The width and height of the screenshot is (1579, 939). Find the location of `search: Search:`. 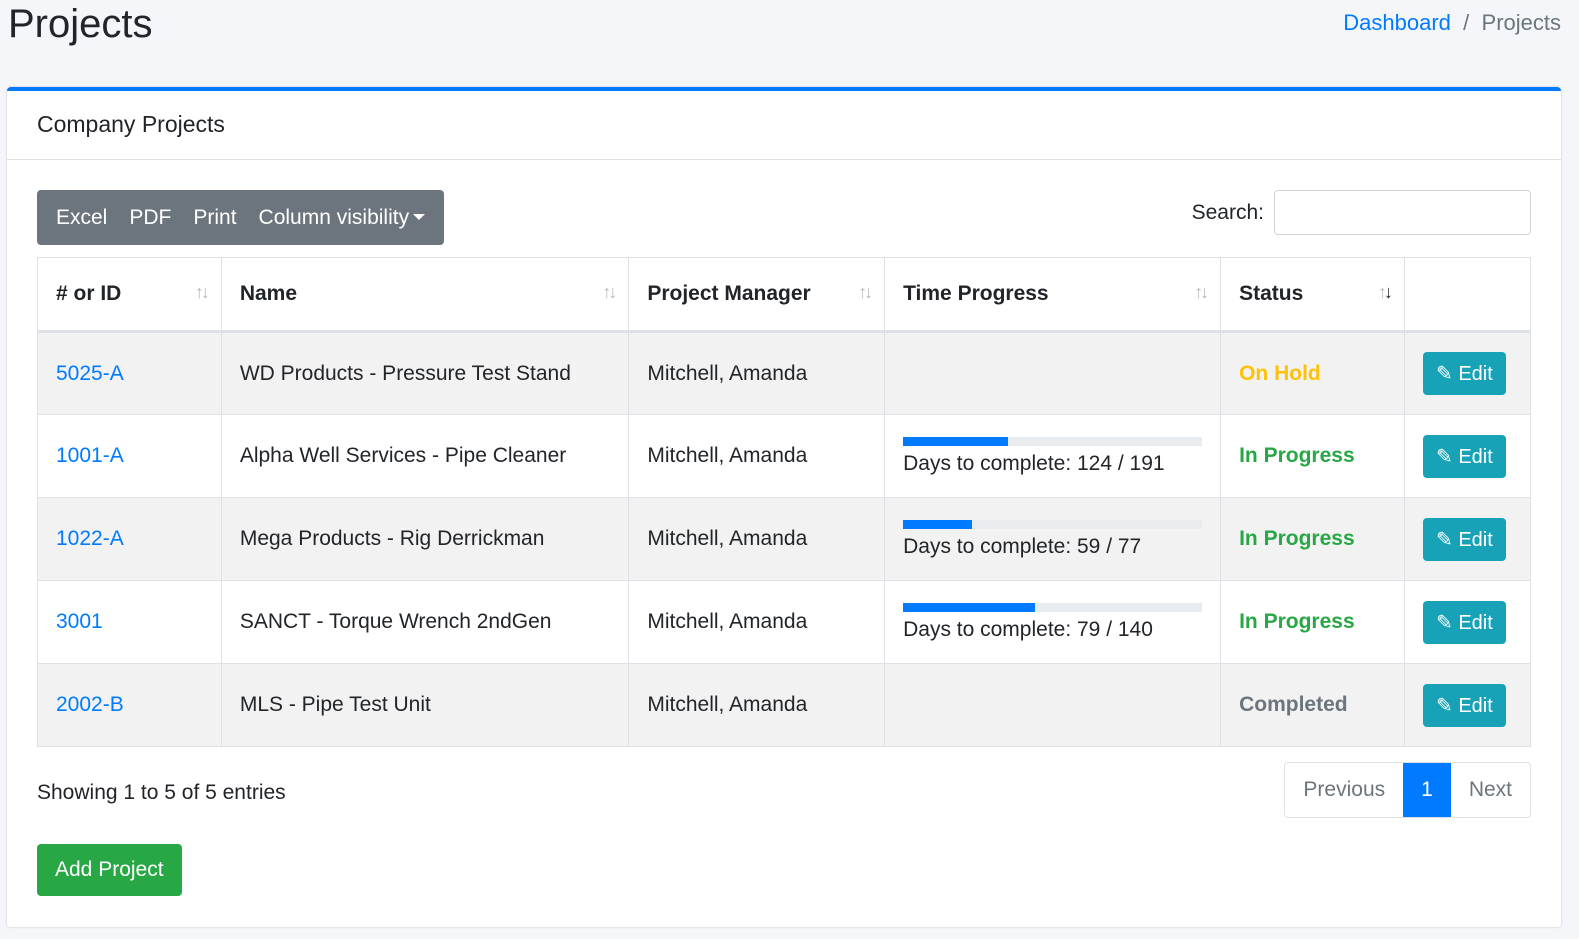

search: Search: is located at coordinates (1361, 212).